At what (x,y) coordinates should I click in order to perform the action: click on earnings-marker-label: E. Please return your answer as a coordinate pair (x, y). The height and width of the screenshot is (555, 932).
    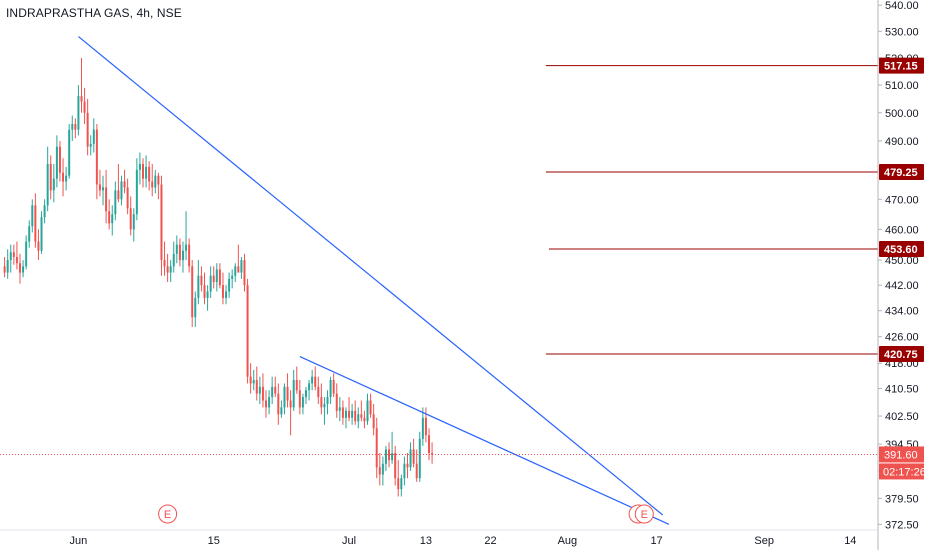
    Looking at the image, I should click on (644, 515).